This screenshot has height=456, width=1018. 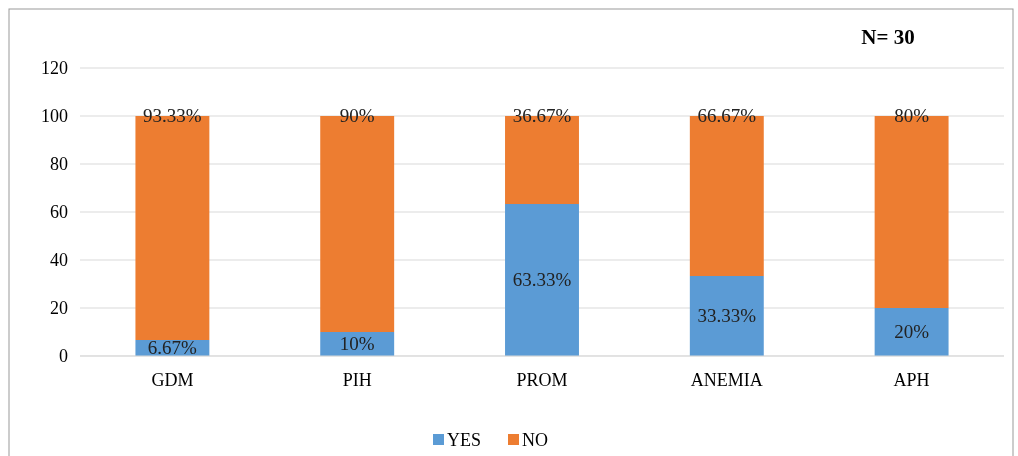 What do you see at coordinates (59, 260) in the screenshot?
I see `y-tick-label: 40` at bounding box center [59, 260].